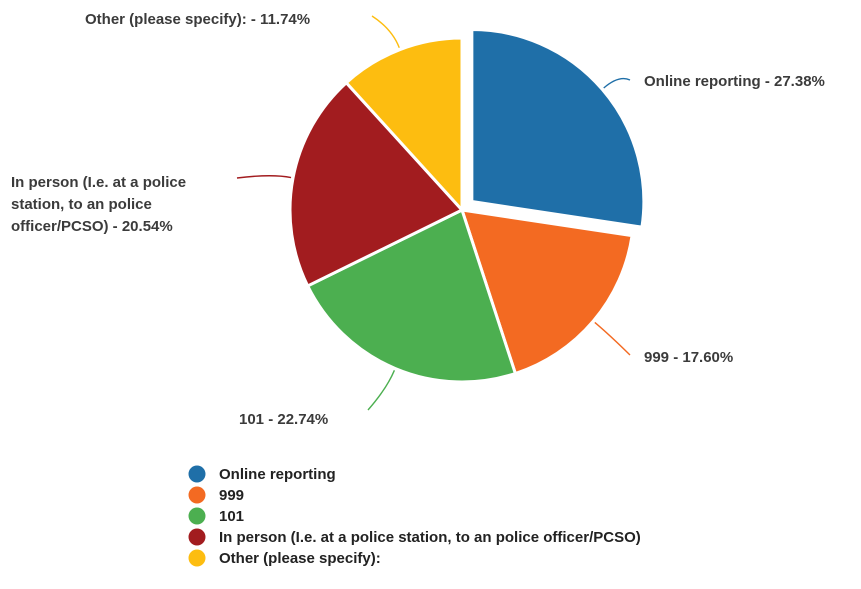  I want to click on legend-label-101: 101, so click(231, 516).